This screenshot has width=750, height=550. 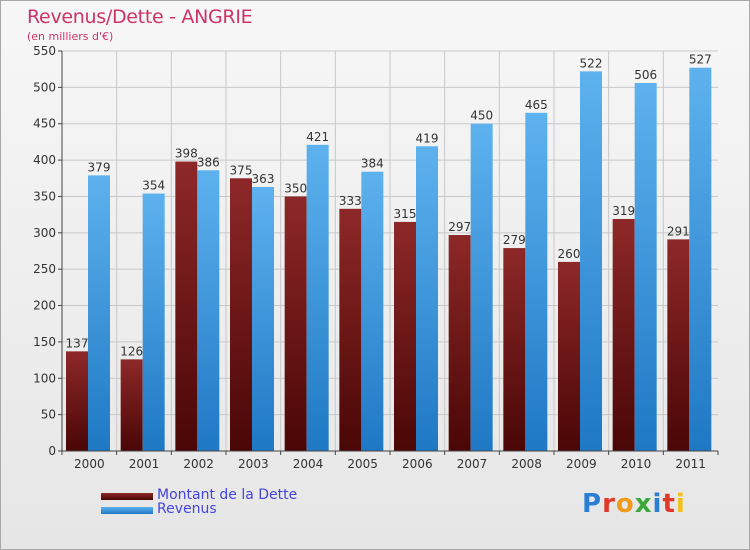 What do you see at coordinates (308, 464) in the screenshot?
I see `x-tick-label: 2004` at bounding box center [308, 464].